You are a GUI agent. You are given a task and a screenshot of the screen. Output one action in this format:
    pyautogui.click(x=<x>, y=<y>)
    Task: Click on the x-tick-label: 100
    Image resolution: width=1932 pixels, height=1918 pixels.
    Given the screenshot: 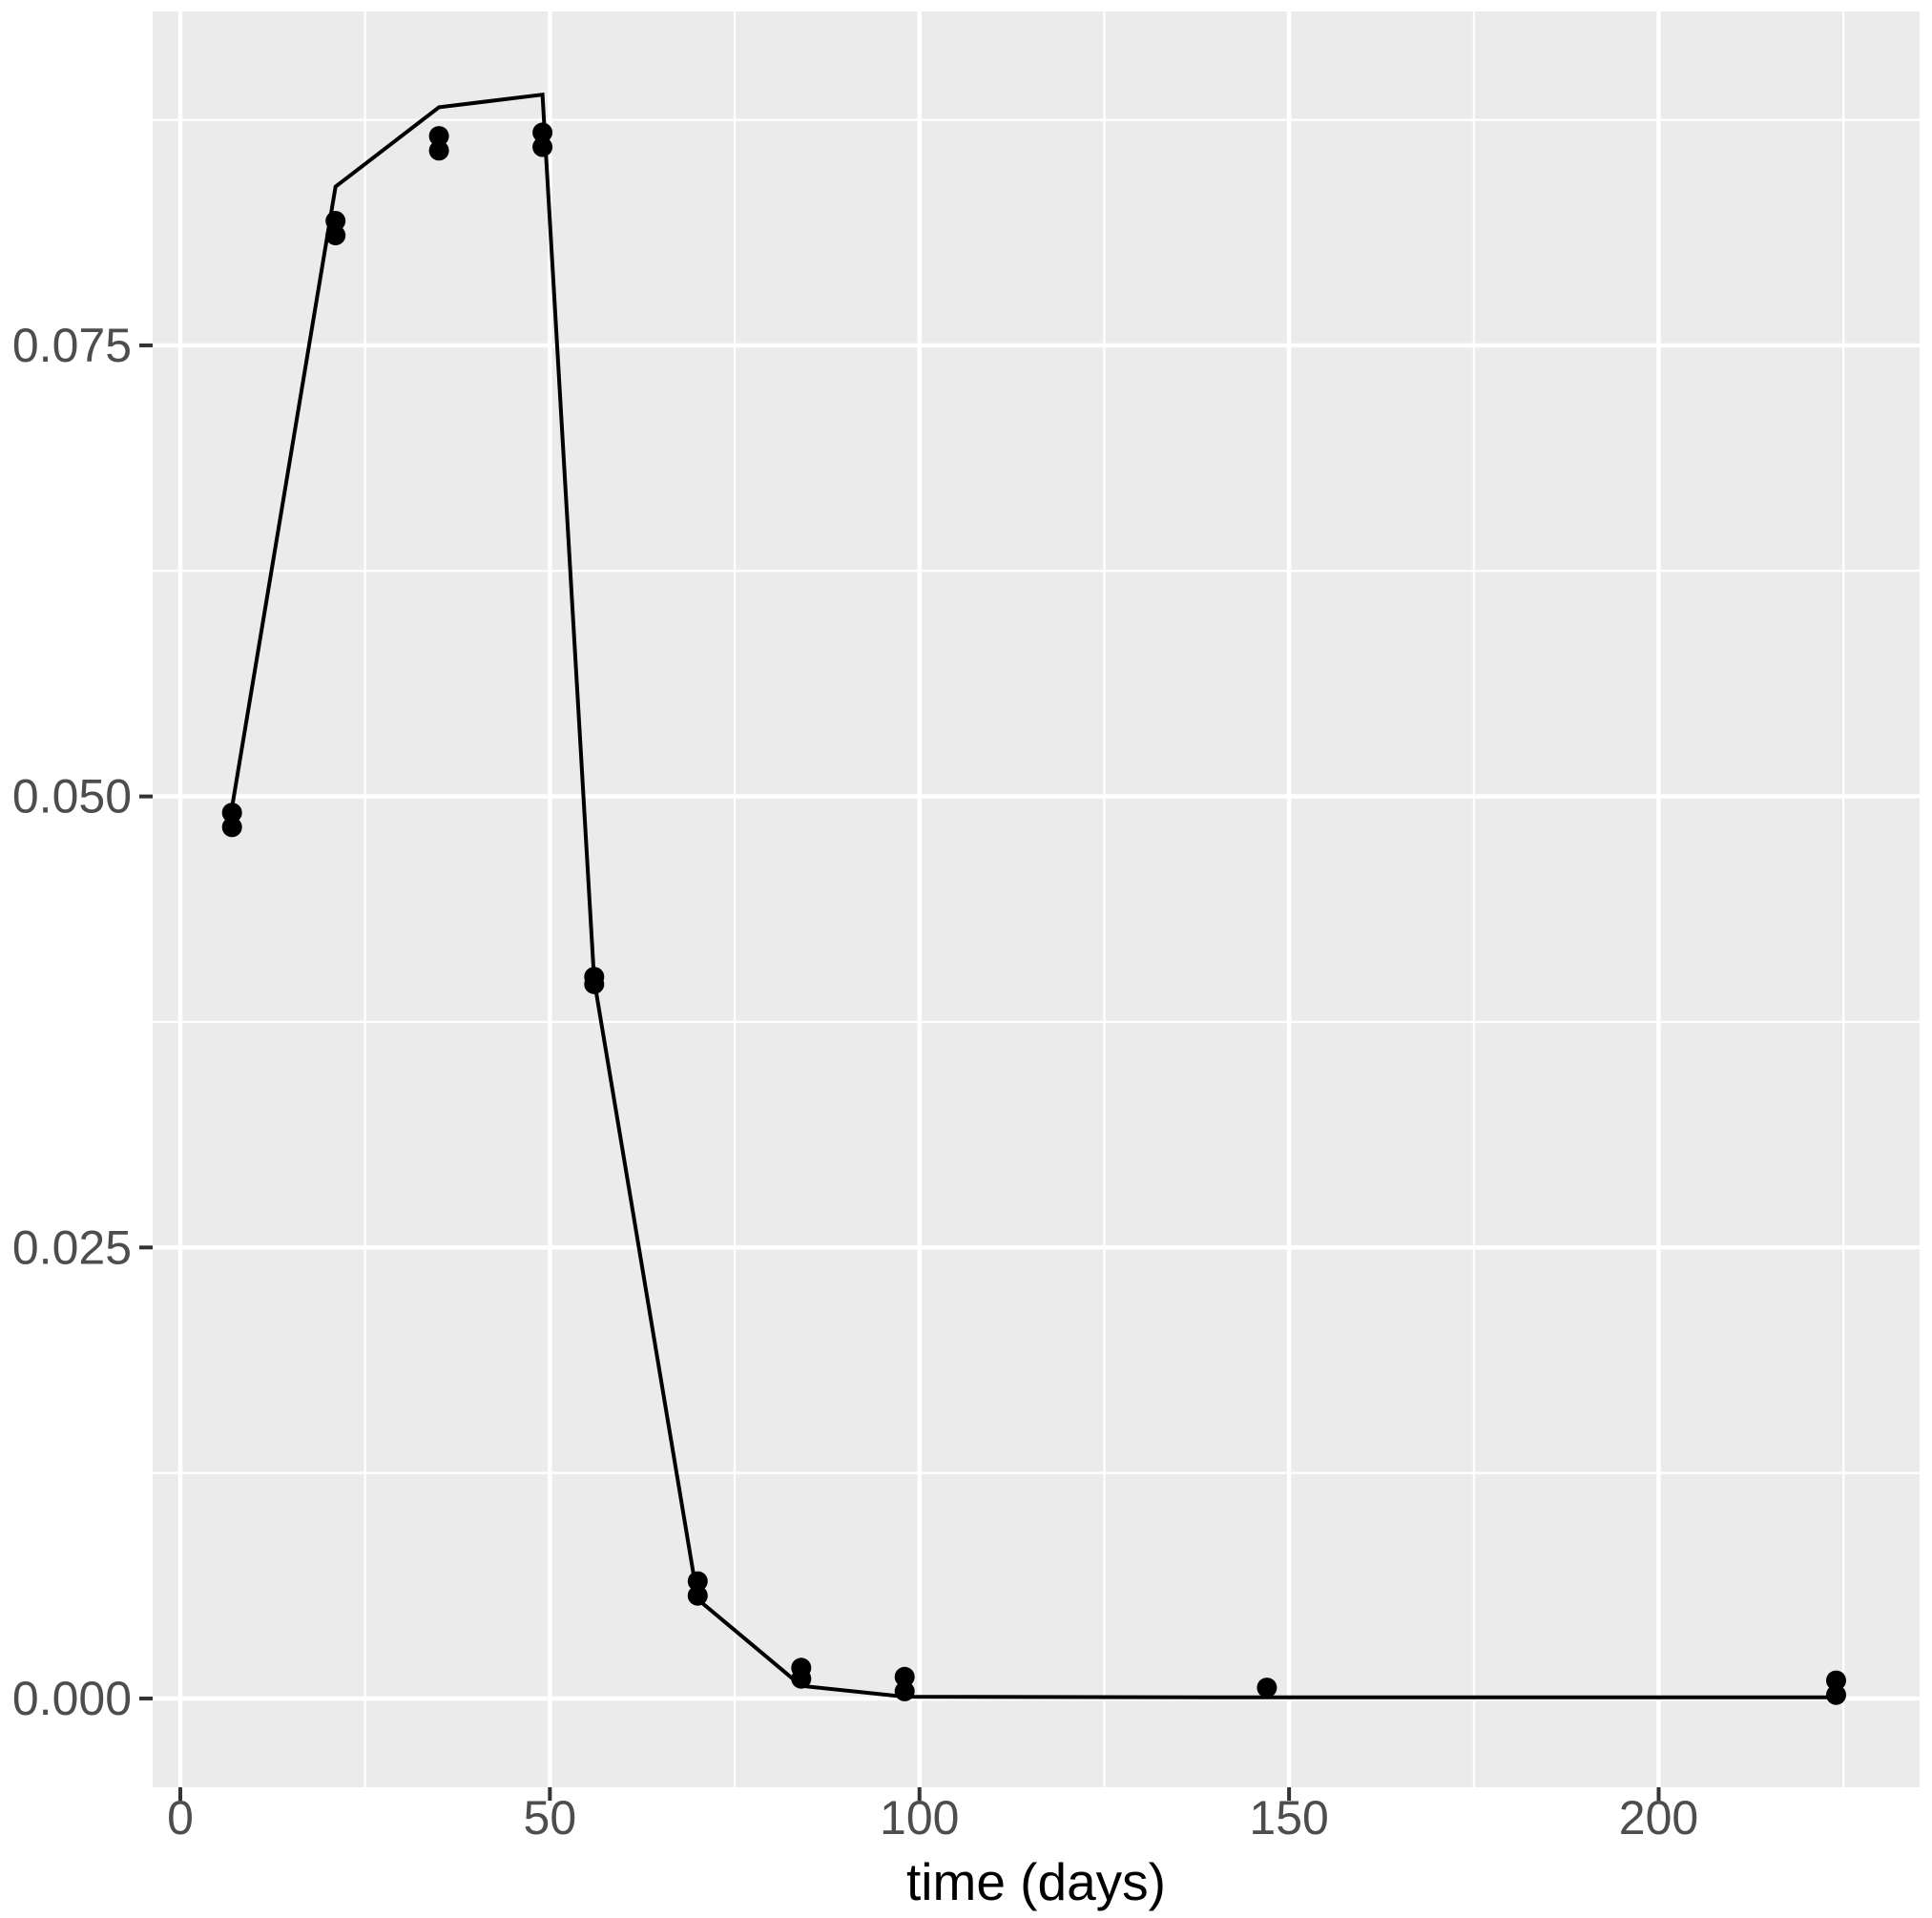 What is the action you would take?
    pyautogui.click(x=919, y=1818)
    